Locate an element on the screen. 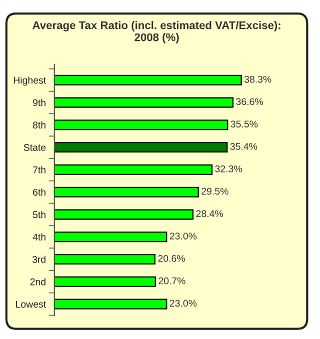  y-tick-label: Highest is located at coordinates (30, 81).